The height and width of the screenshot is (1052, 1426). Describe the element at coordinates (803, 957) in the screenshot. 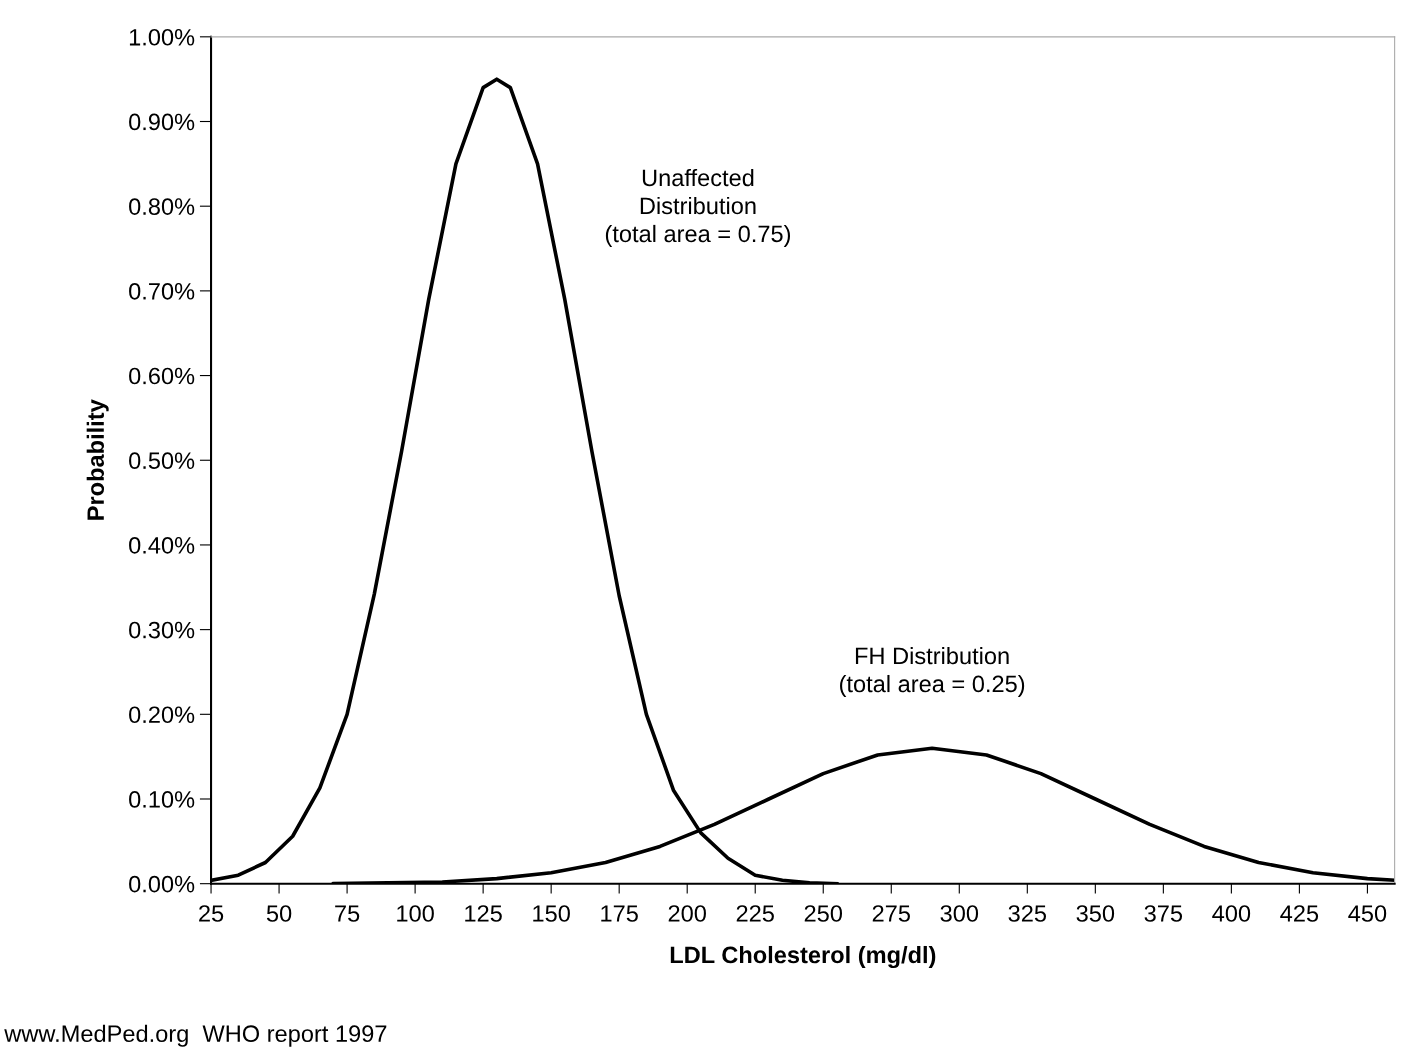

I see `x-axis-title: LDL Cholesterol (mg/dl)` at that location.